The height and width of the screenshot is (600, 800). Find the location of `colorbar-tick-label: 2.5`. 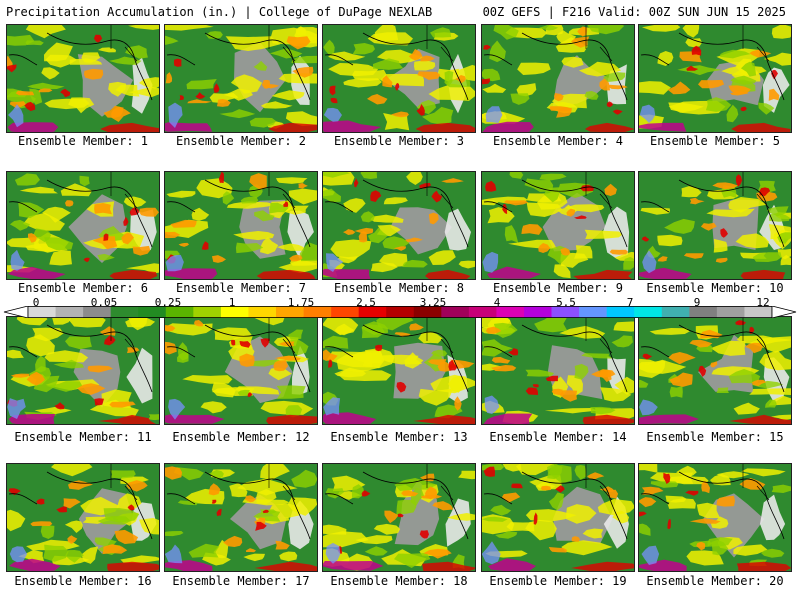

colorbar-tick-label: 2.5 is located at coordinates (366, 302).